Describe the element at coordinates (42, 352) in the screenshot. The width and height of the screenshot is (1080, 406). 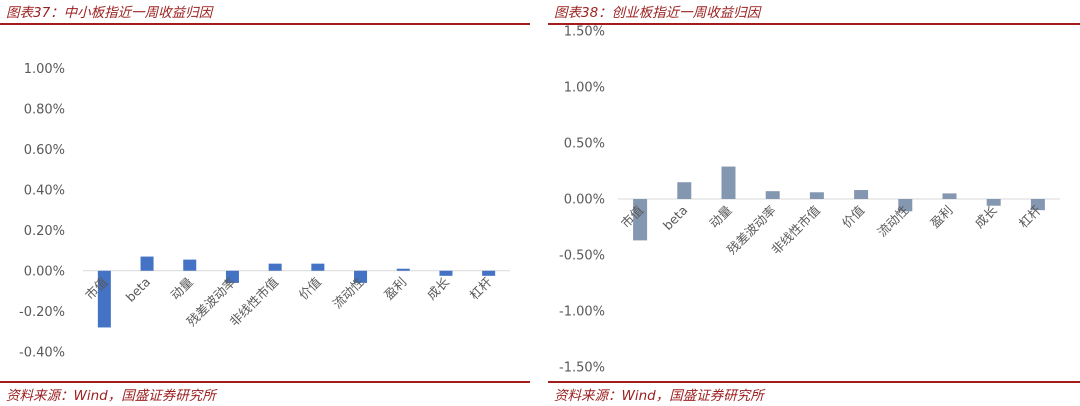
I see `y-tick-label: -0.40%` at that location.